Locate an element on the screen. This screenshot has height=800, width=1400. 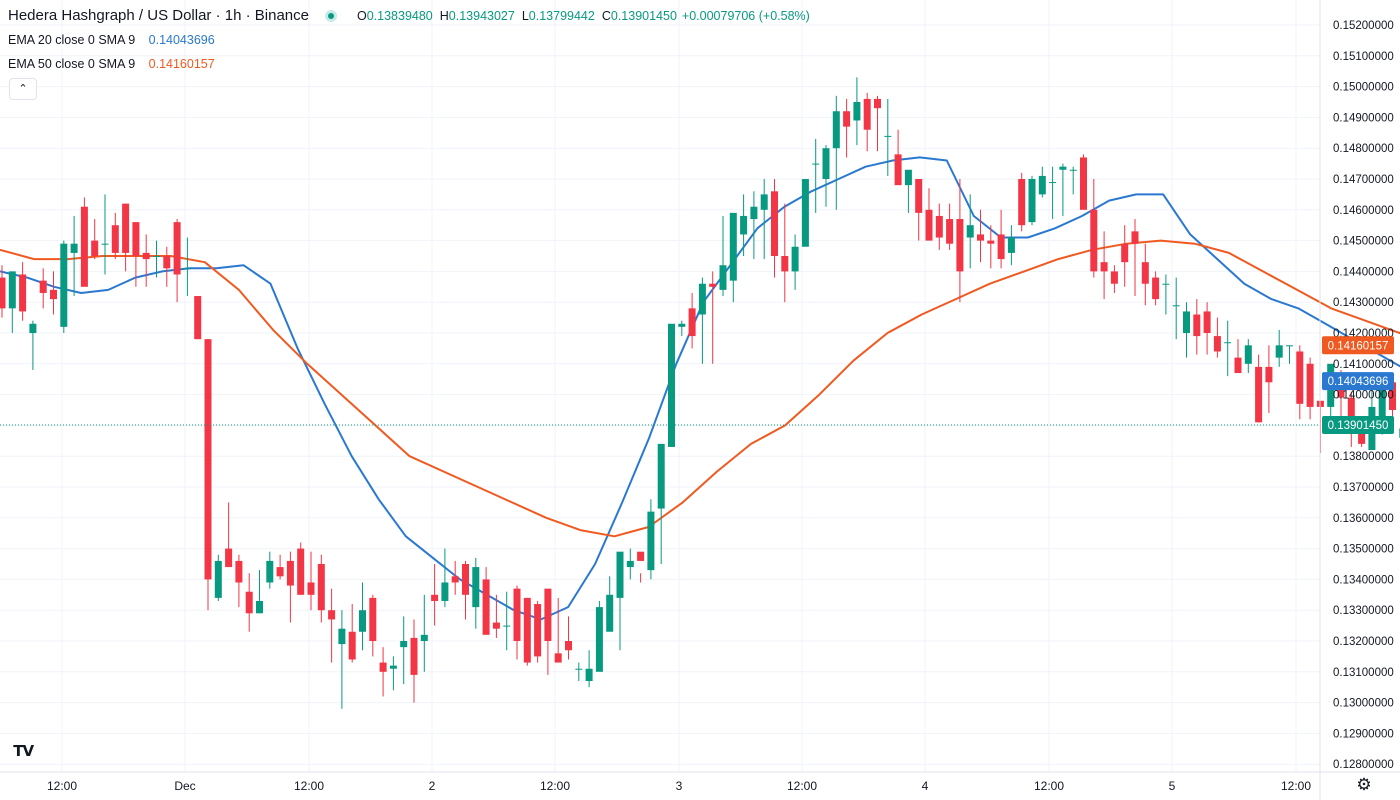
price-tick-label: 0.13100000 is located at coordinates (1363, 673).